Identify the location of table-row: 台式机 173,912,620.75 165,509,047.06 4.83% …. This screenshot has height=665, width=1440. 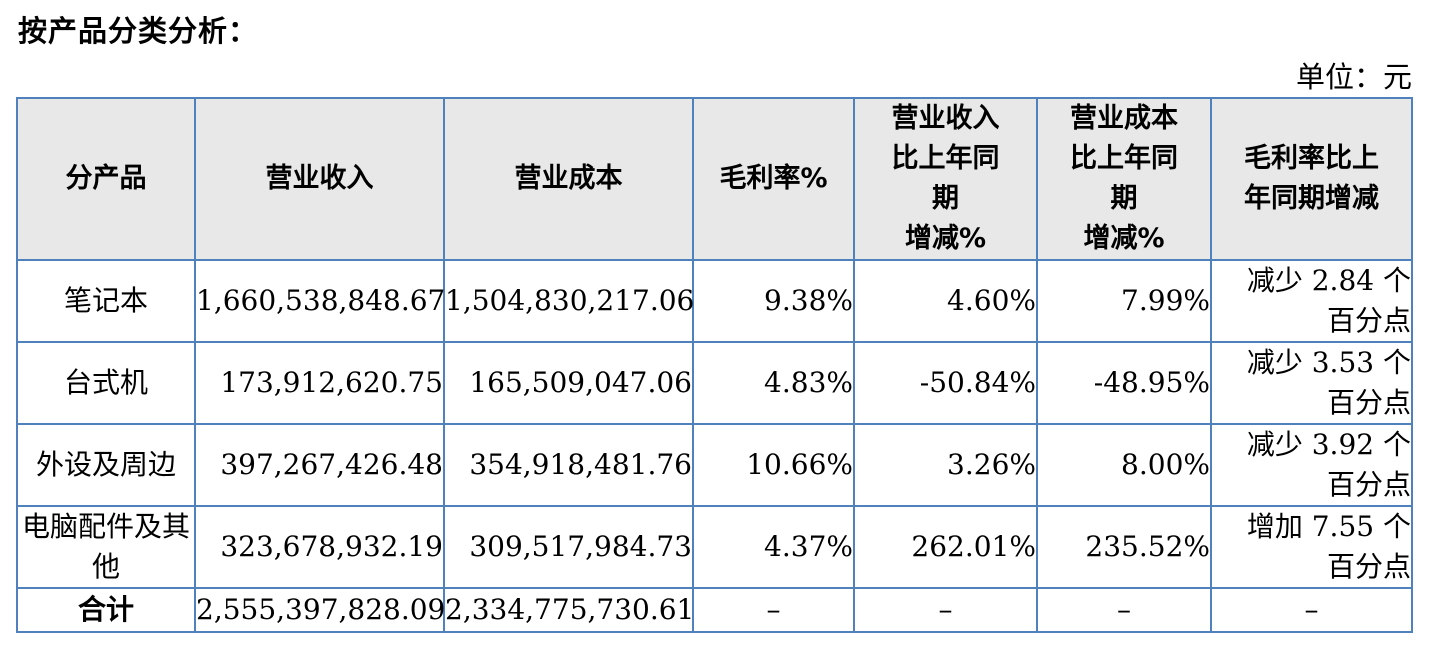
(714, 383).